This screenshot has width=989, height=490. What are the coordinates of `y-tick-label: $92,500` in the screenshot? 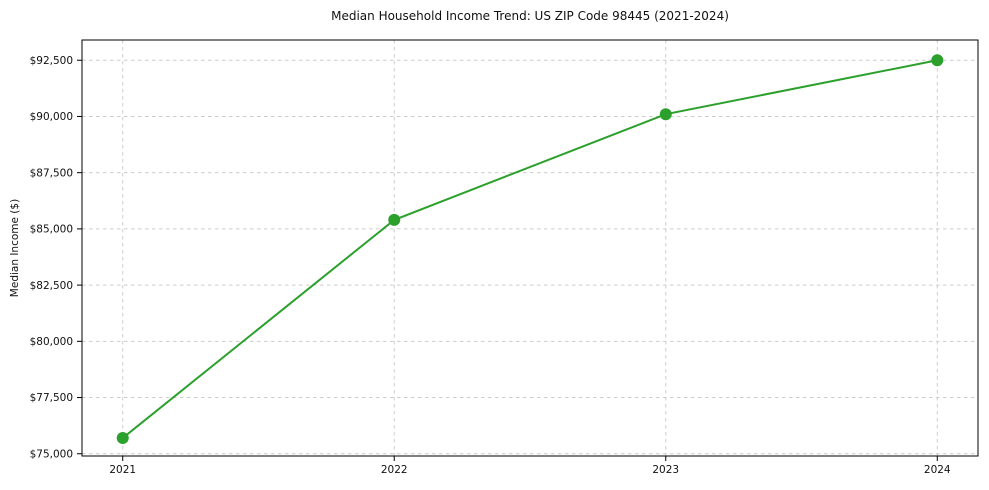 It's located at (51, 61).